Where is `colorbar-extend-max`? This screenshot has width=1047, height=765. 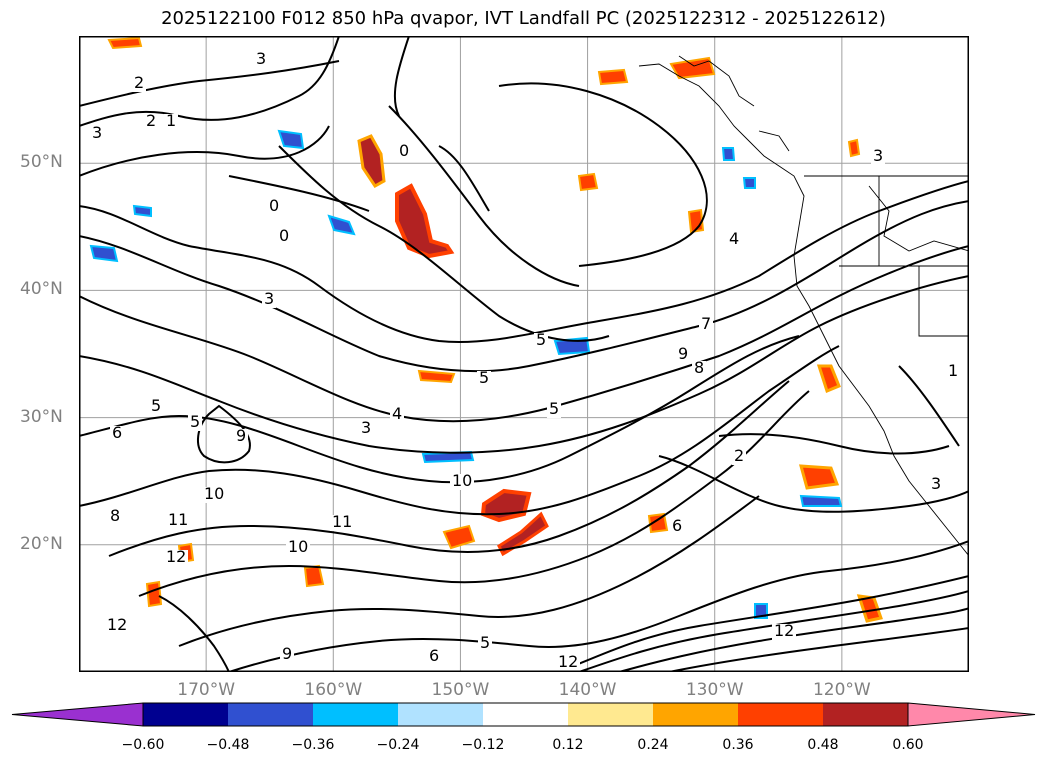 colorbar-extend-max is located at coordinates (971, 714).